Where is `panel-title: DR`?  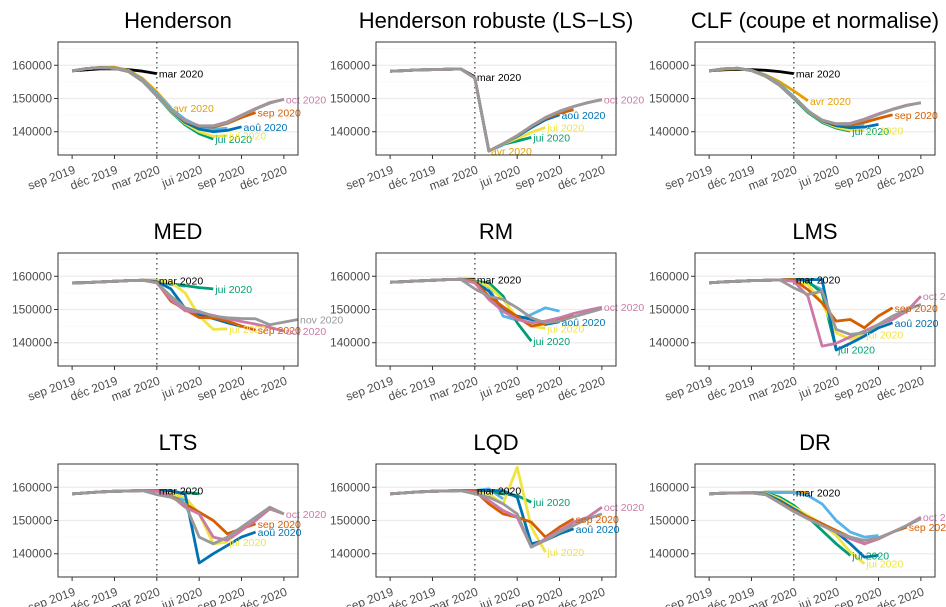
panel-title: DR is located at coordinates (815, 442).